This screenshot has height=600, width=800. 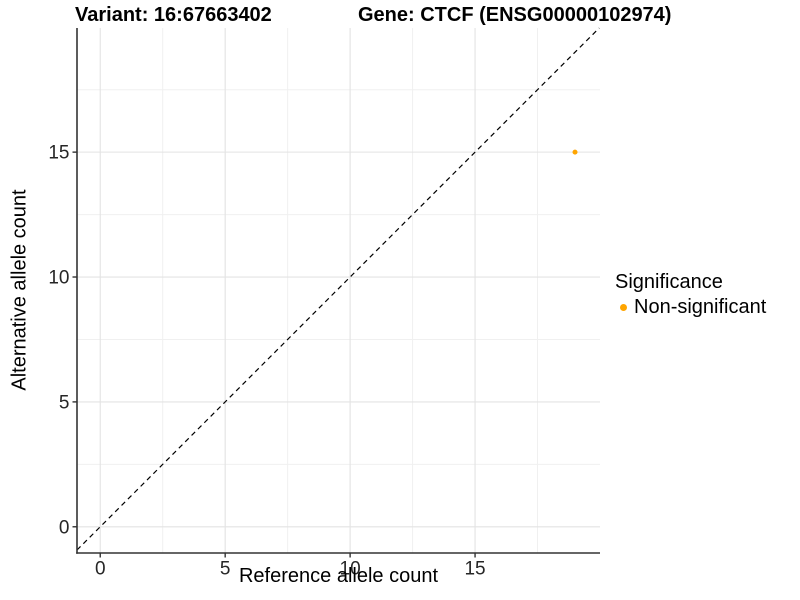 What do you see at coordinates (64, 402) in the screenshot?
I see `y-tick-label: 5` at bounding box center [64, 402].